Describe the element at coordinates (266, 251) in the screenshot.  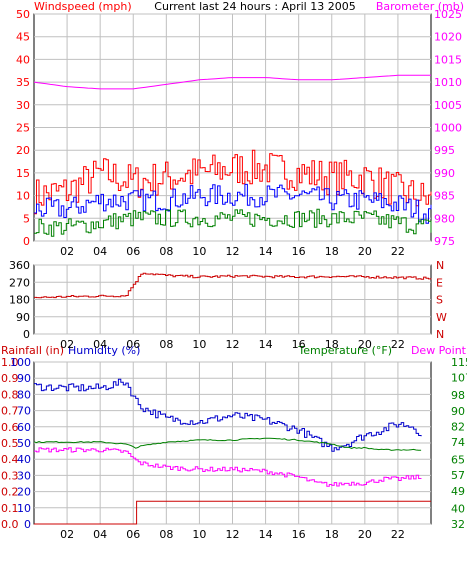
I see `wind-x-tick-label: 14` at that location.